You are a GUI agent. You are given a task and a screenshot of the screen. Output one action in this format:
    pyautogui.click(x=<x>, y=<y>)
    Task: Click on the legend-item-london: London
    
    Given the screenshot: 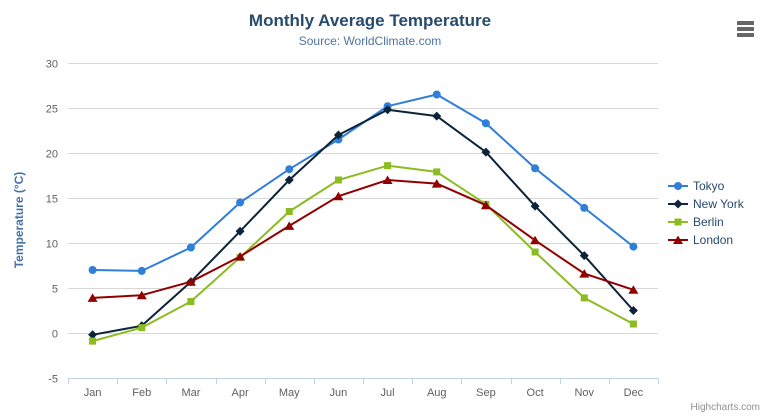 What is the action you would take?
    pyautogui.click(x=706, y=240)
    